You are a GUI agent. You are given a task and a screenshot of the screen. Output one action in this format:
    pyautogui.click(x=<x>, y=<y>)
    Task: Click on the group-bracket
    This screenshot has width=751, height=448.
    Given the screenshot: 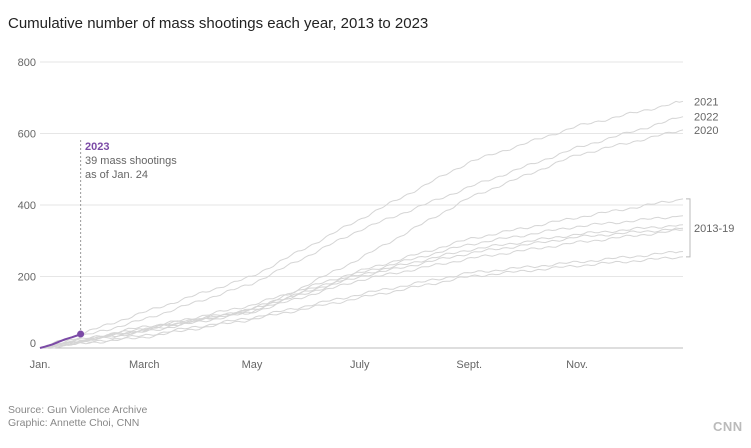 What is the action you would take?
    pyautogui.click(x=688, y=228)
    